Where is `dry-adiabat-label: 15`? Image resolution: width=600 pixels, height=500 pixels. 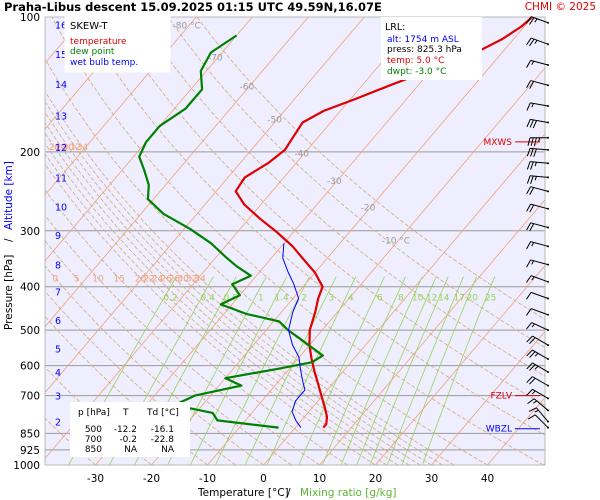
dry-adiabat-label: 15 is located at coordinates (119, 279).